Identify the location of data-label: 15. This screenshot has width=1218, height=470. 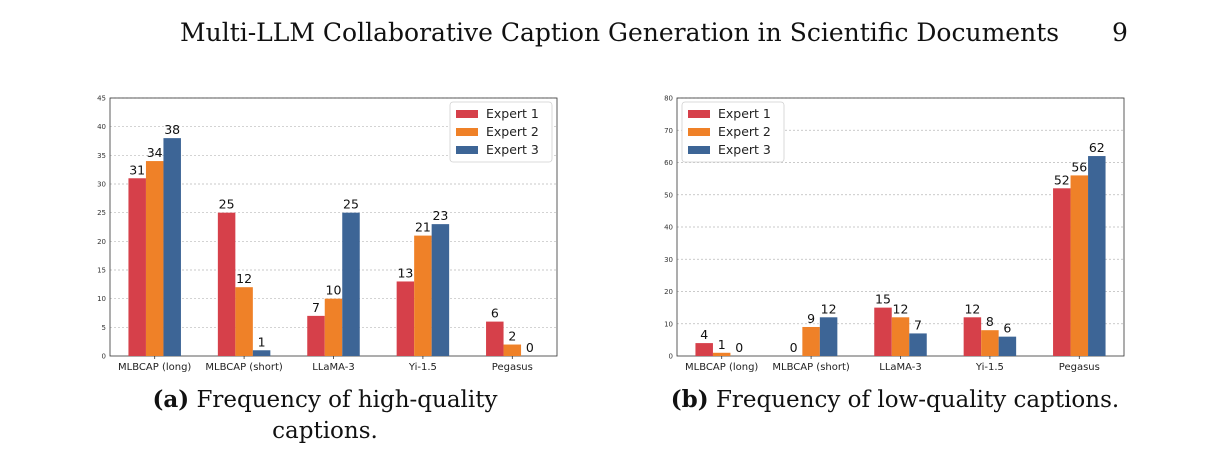
(883, 299).